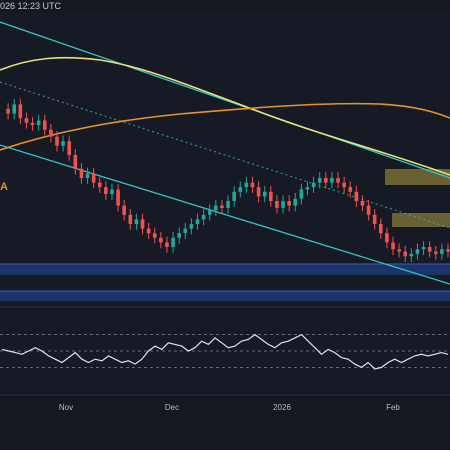  What do you see at coordinates (225, 351) in the screenshot?
I see `rsi-line` at bounding box center [225, 351].